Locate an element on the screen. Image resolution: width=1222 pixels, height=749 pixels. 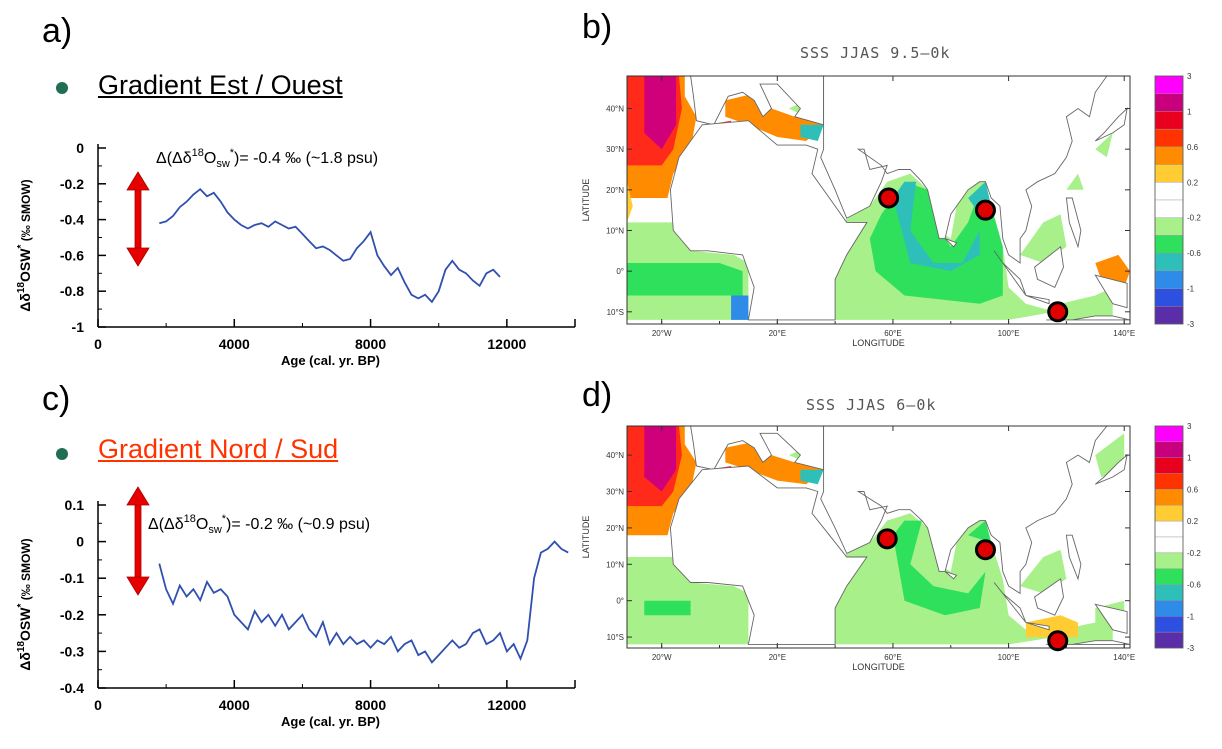
x-tick-label: 12000 is located at coordinates (506, 344).